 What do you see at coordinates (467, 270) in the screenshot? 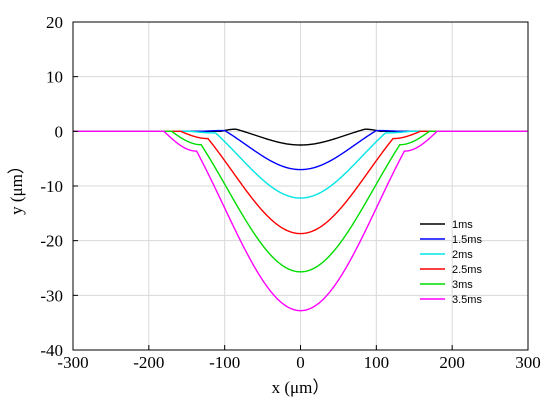
I see `legend-label: 2.5ms` at bounding box center [467, 270].